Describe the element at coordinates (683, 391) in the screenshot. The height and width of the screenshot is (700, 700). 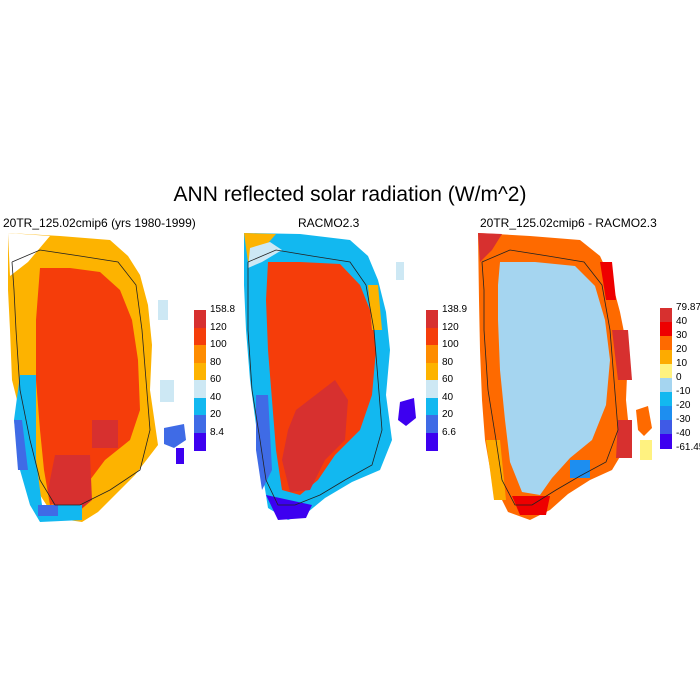
I see `colorbar-label: -10` at that location.